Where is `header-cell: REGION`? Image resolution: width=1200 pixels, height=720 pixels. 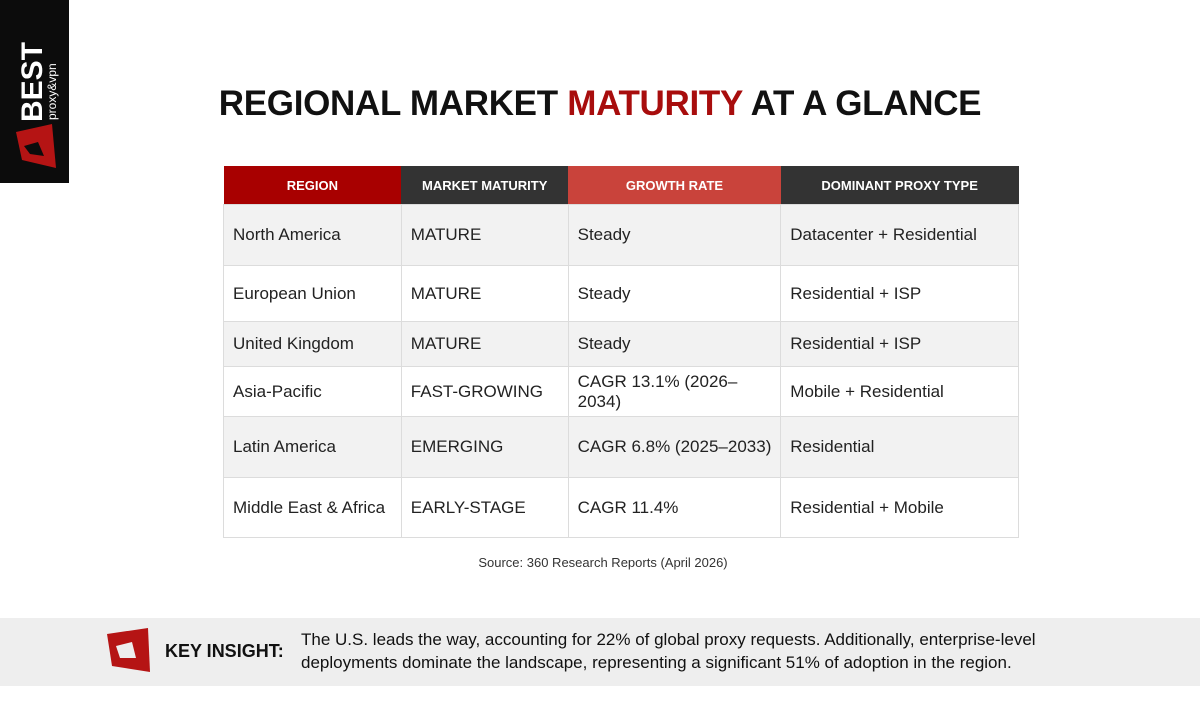 header-cell: REGION is located at coordinates (312, 185).